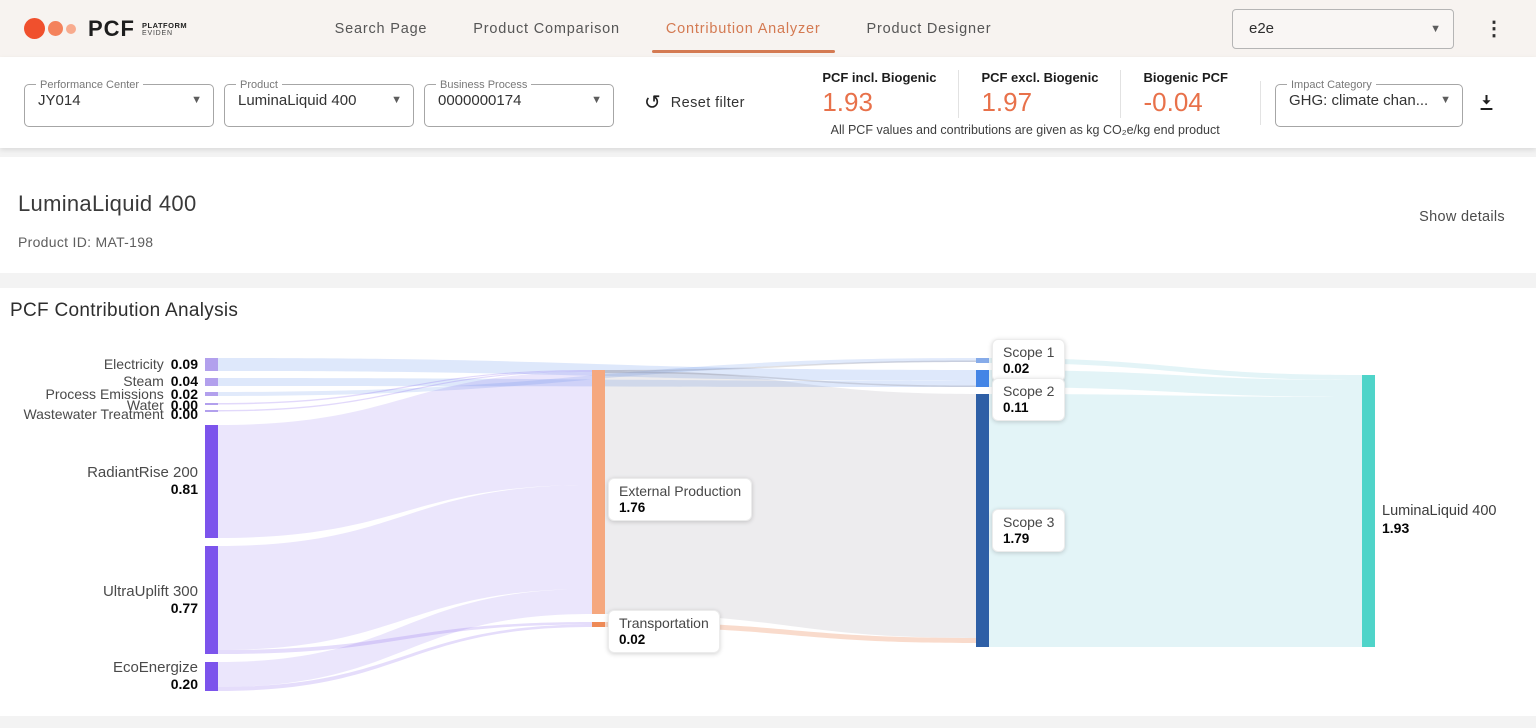 The width and height of the screenshot is (1536, 728). What do you see at coordinates (259, 84) in the screenshot?
I see `product-label: Product` at bounding box center [259, 84].